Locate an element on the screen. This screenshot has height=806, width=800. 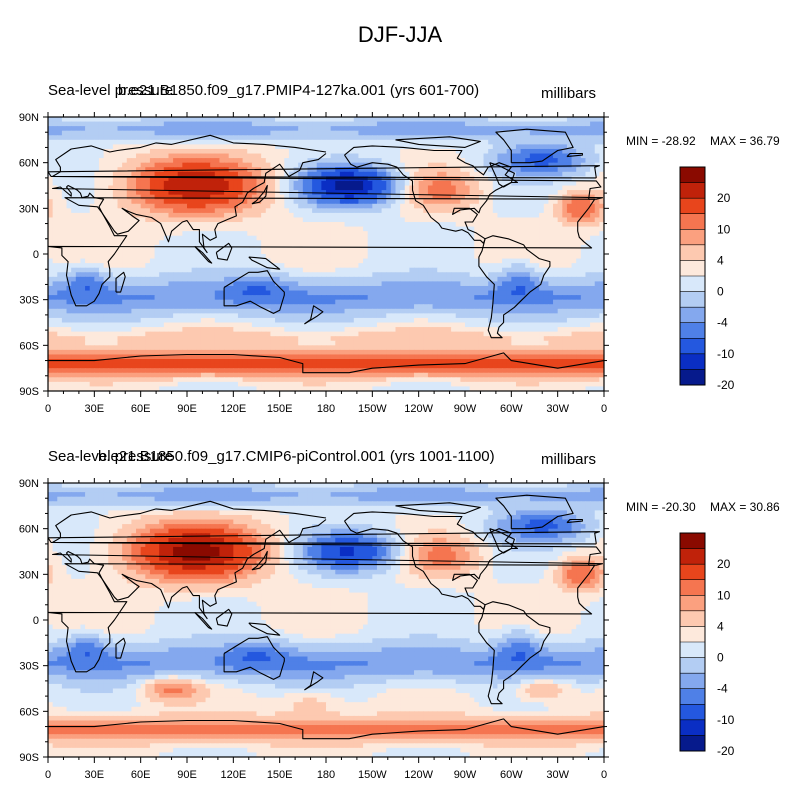
figure-title: DJF-JJA is located at coordinates (400, 35).